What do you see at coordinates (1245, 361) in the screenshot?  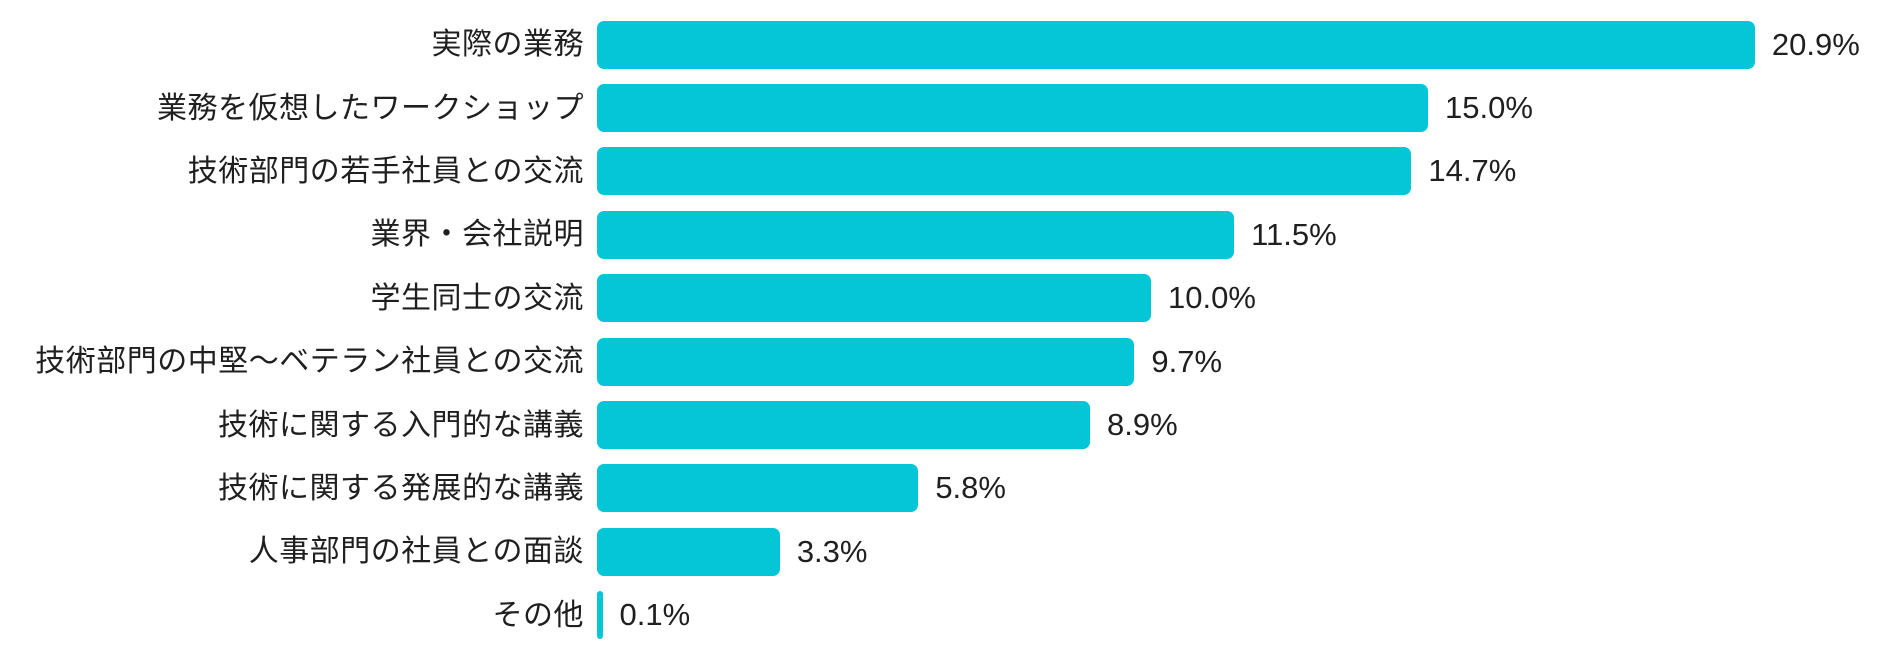 I see `bar-track: 9.7%` at bounding box center [1245, 361].